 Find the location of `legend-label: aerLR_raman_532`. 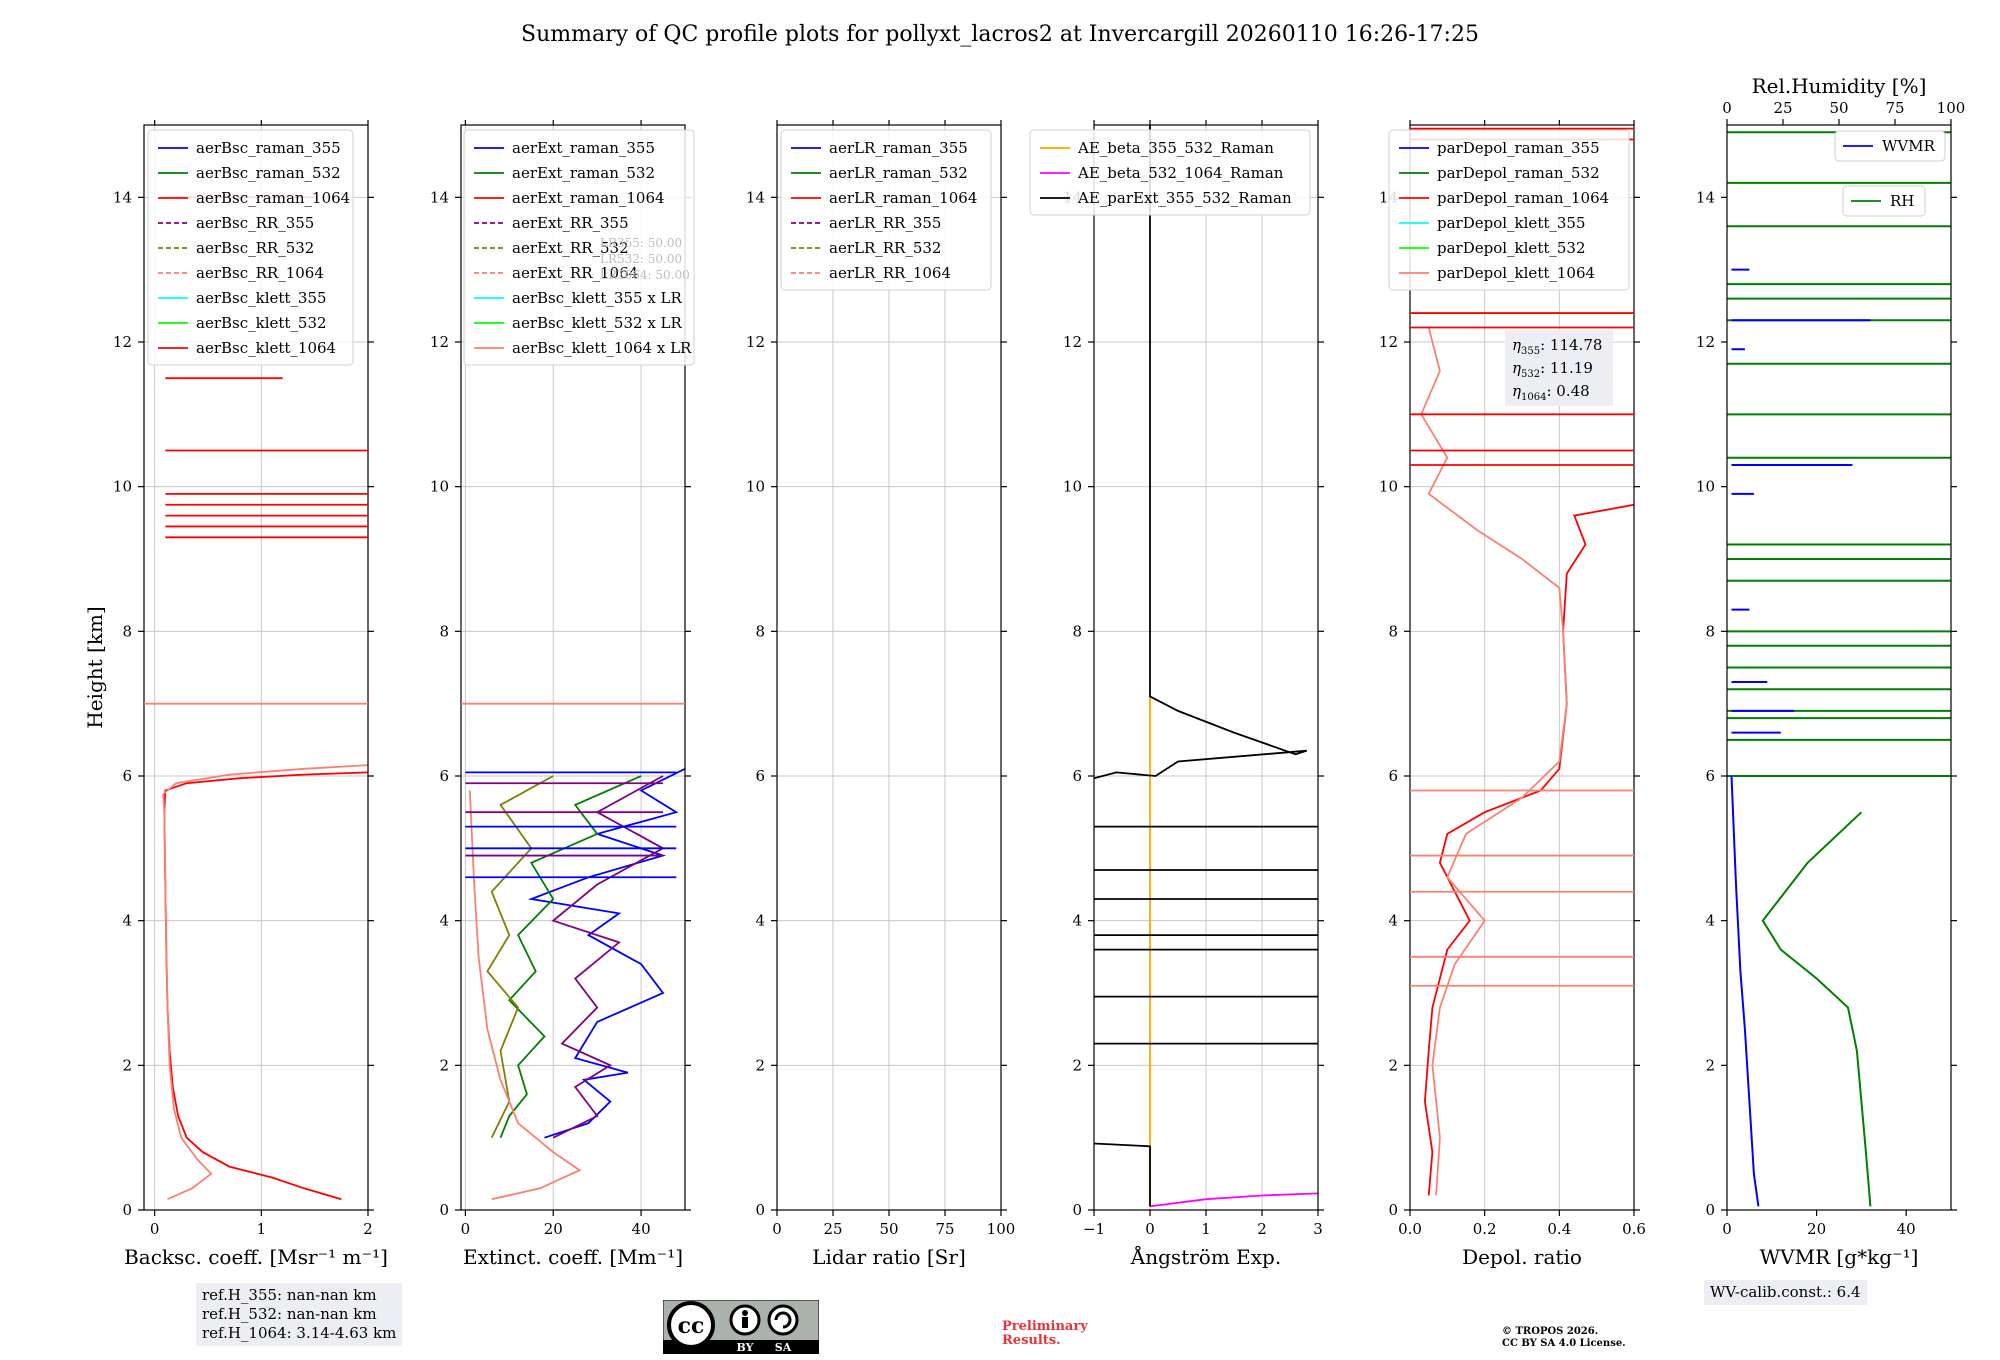

legend-label: aerLR_raman_532 is located at coordinates (898, 173).